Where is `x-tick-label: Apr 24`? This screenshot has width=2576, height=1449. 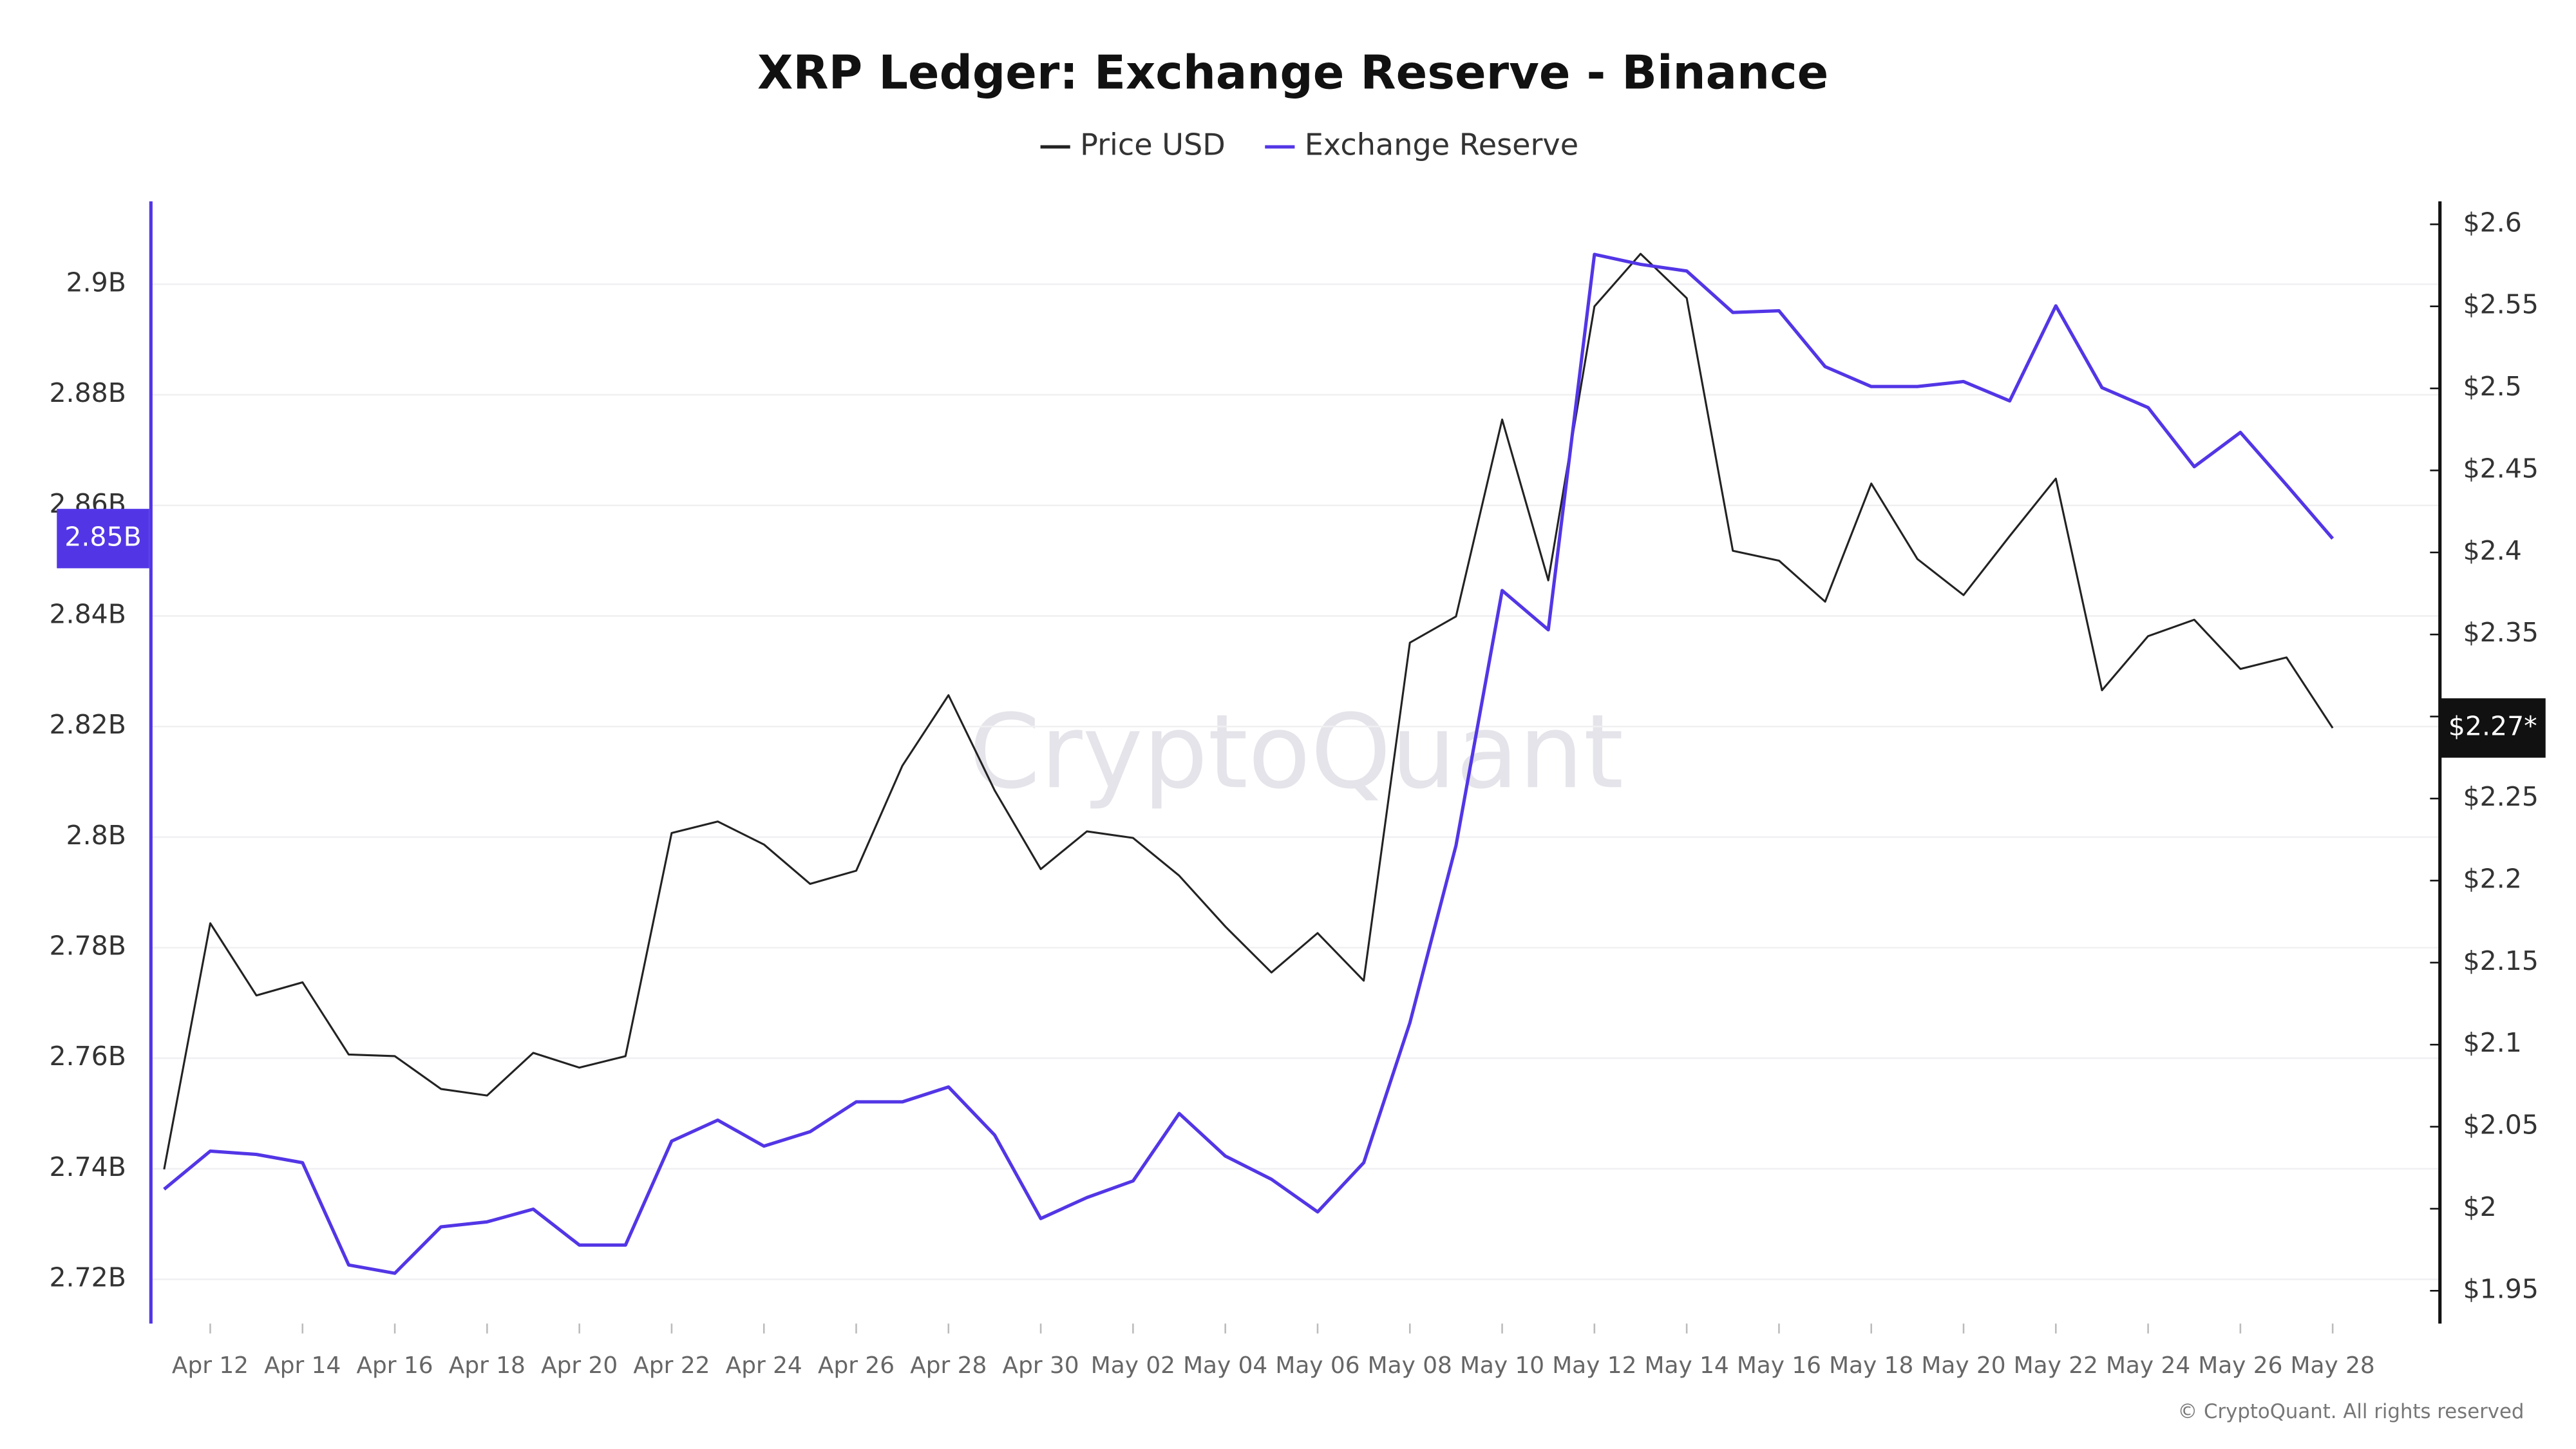 x-tick-label: Apr 24 is located at coordinates (764, 1366).